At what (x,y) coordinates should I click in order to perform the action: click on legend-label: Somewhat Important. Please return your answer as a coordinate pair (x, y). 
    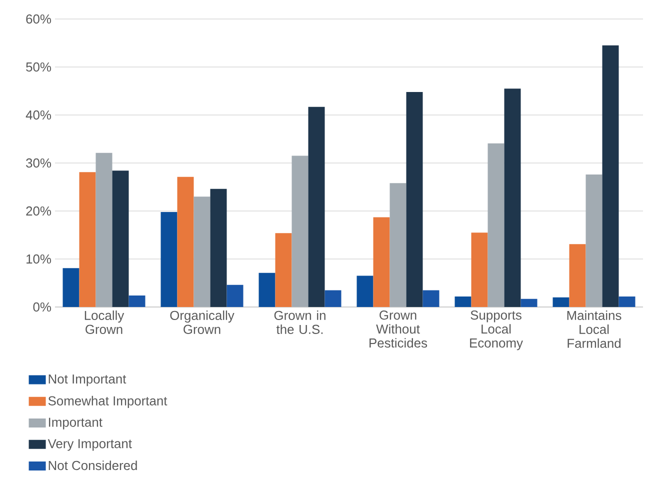
    Looking at the image, I should click on (108, 402).